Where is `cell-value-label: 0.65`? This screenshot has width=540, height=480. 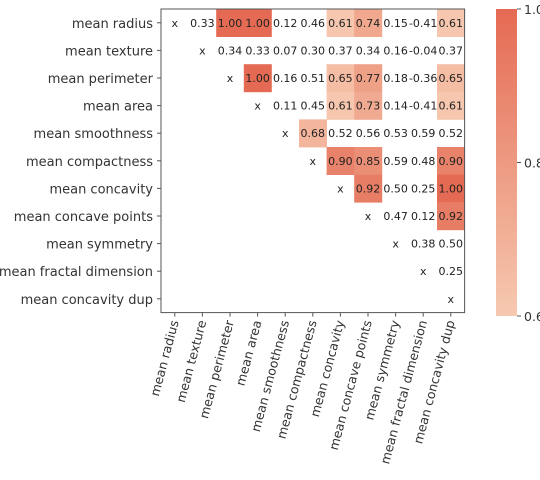
cell-value-label: 0.65 is located at coordinates (451, 78).